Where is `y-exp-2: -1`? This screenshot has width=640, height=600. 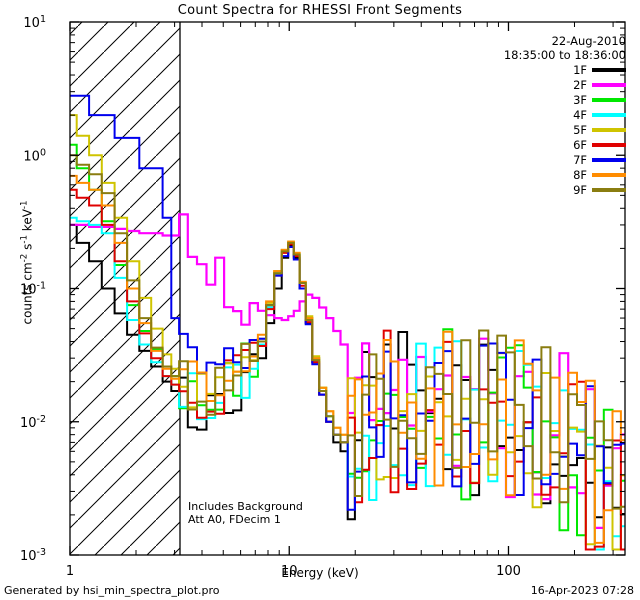 y-exp-2: -1 is located at coordinates (24, 239).